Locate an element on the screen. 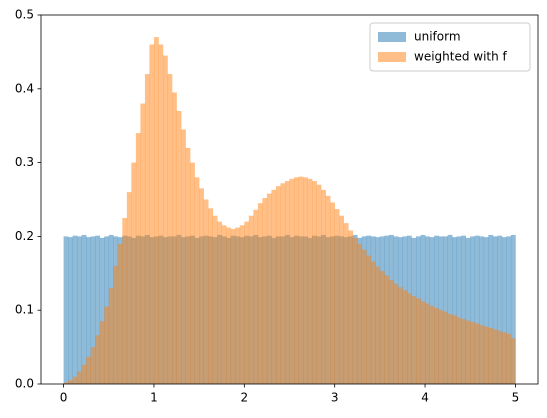 This screenshot has width=547, height=418. x-tick-label: 5 is located at coordinates (516, 398).